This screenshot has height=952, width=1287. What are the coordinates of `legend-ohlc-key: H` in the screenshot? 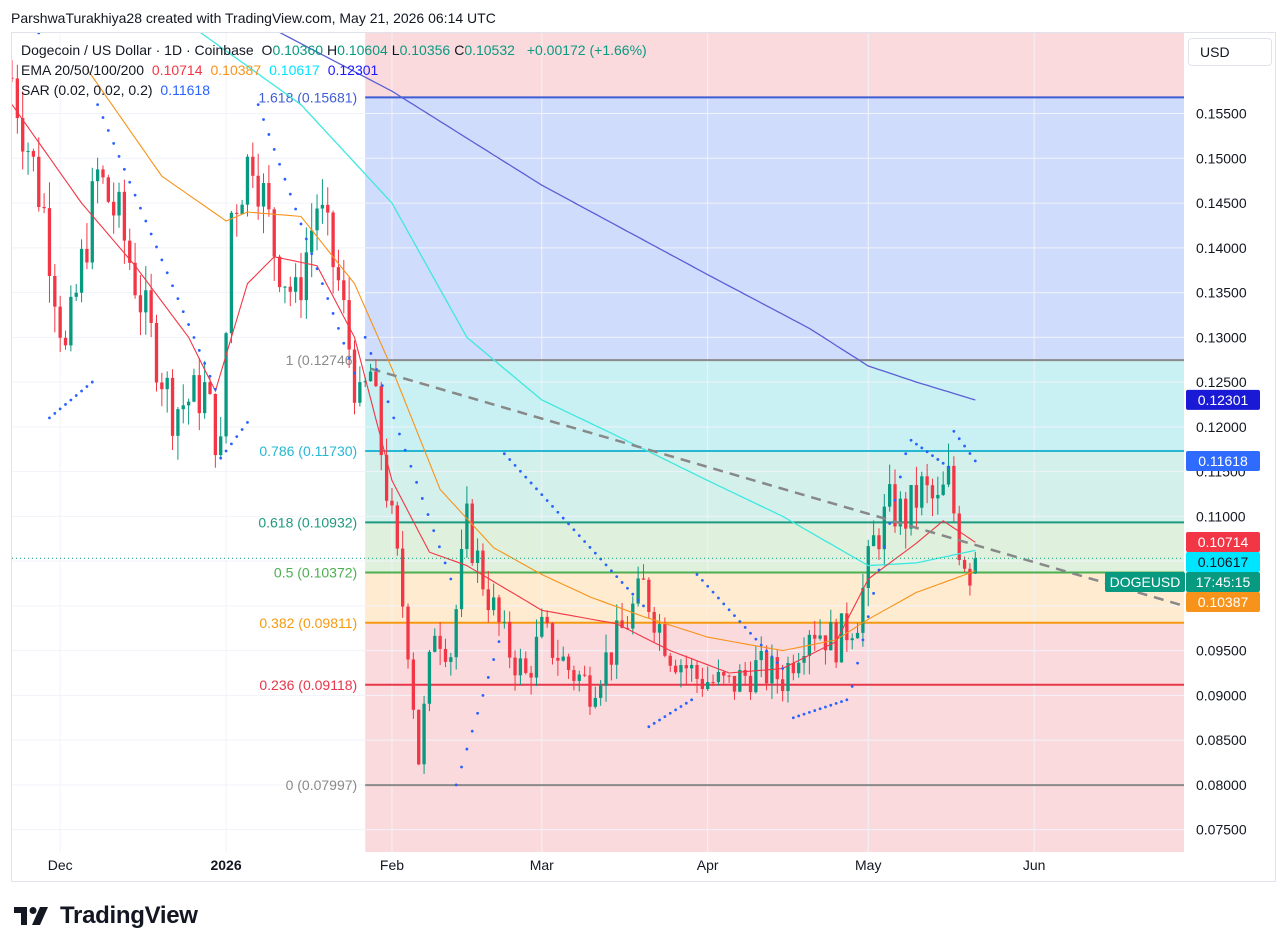 It's located at (332, 50).